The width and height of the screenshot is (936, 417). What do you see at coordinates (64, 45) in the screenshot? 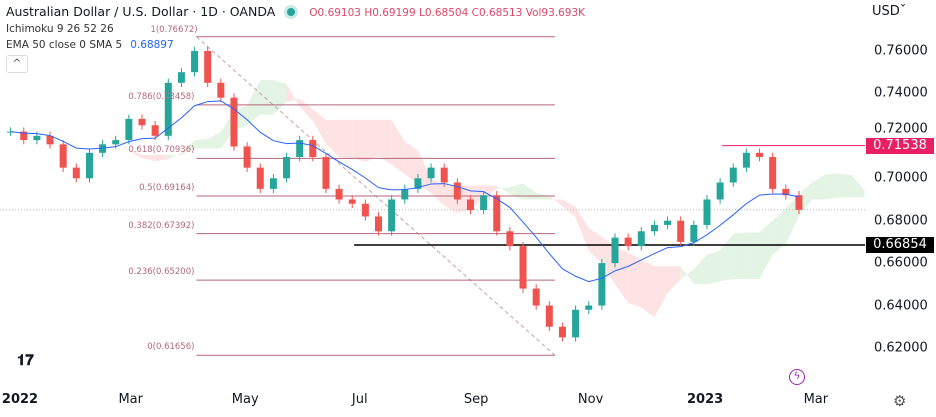
I see `indicator-label: EMA 50 close 0 SMA 5` at bounding box center [64, 45].